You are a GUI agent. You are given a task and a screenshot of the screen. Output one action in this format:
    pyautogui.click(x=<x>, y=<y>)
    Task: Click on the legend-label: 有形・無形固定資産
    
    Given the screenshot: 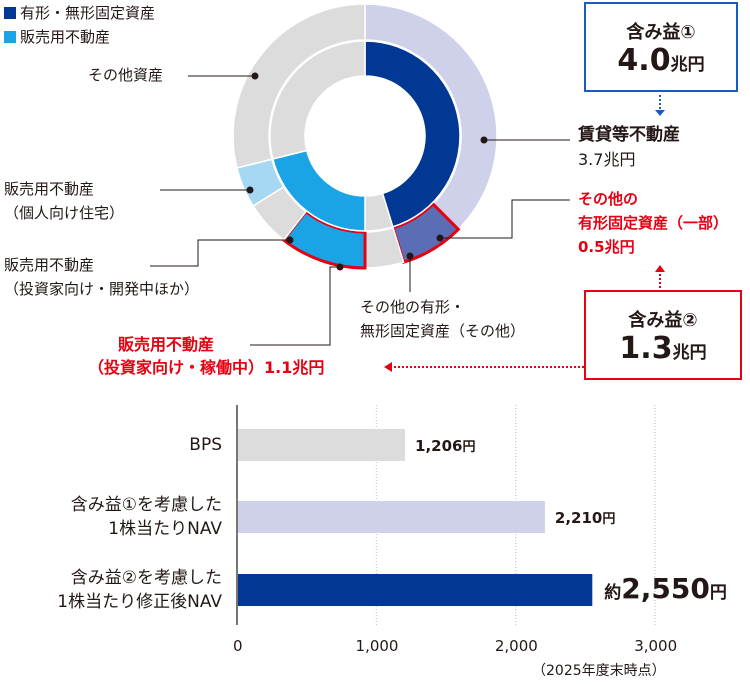 What is the action you would take?
    pyautogui.click(x=88, y=13)
    